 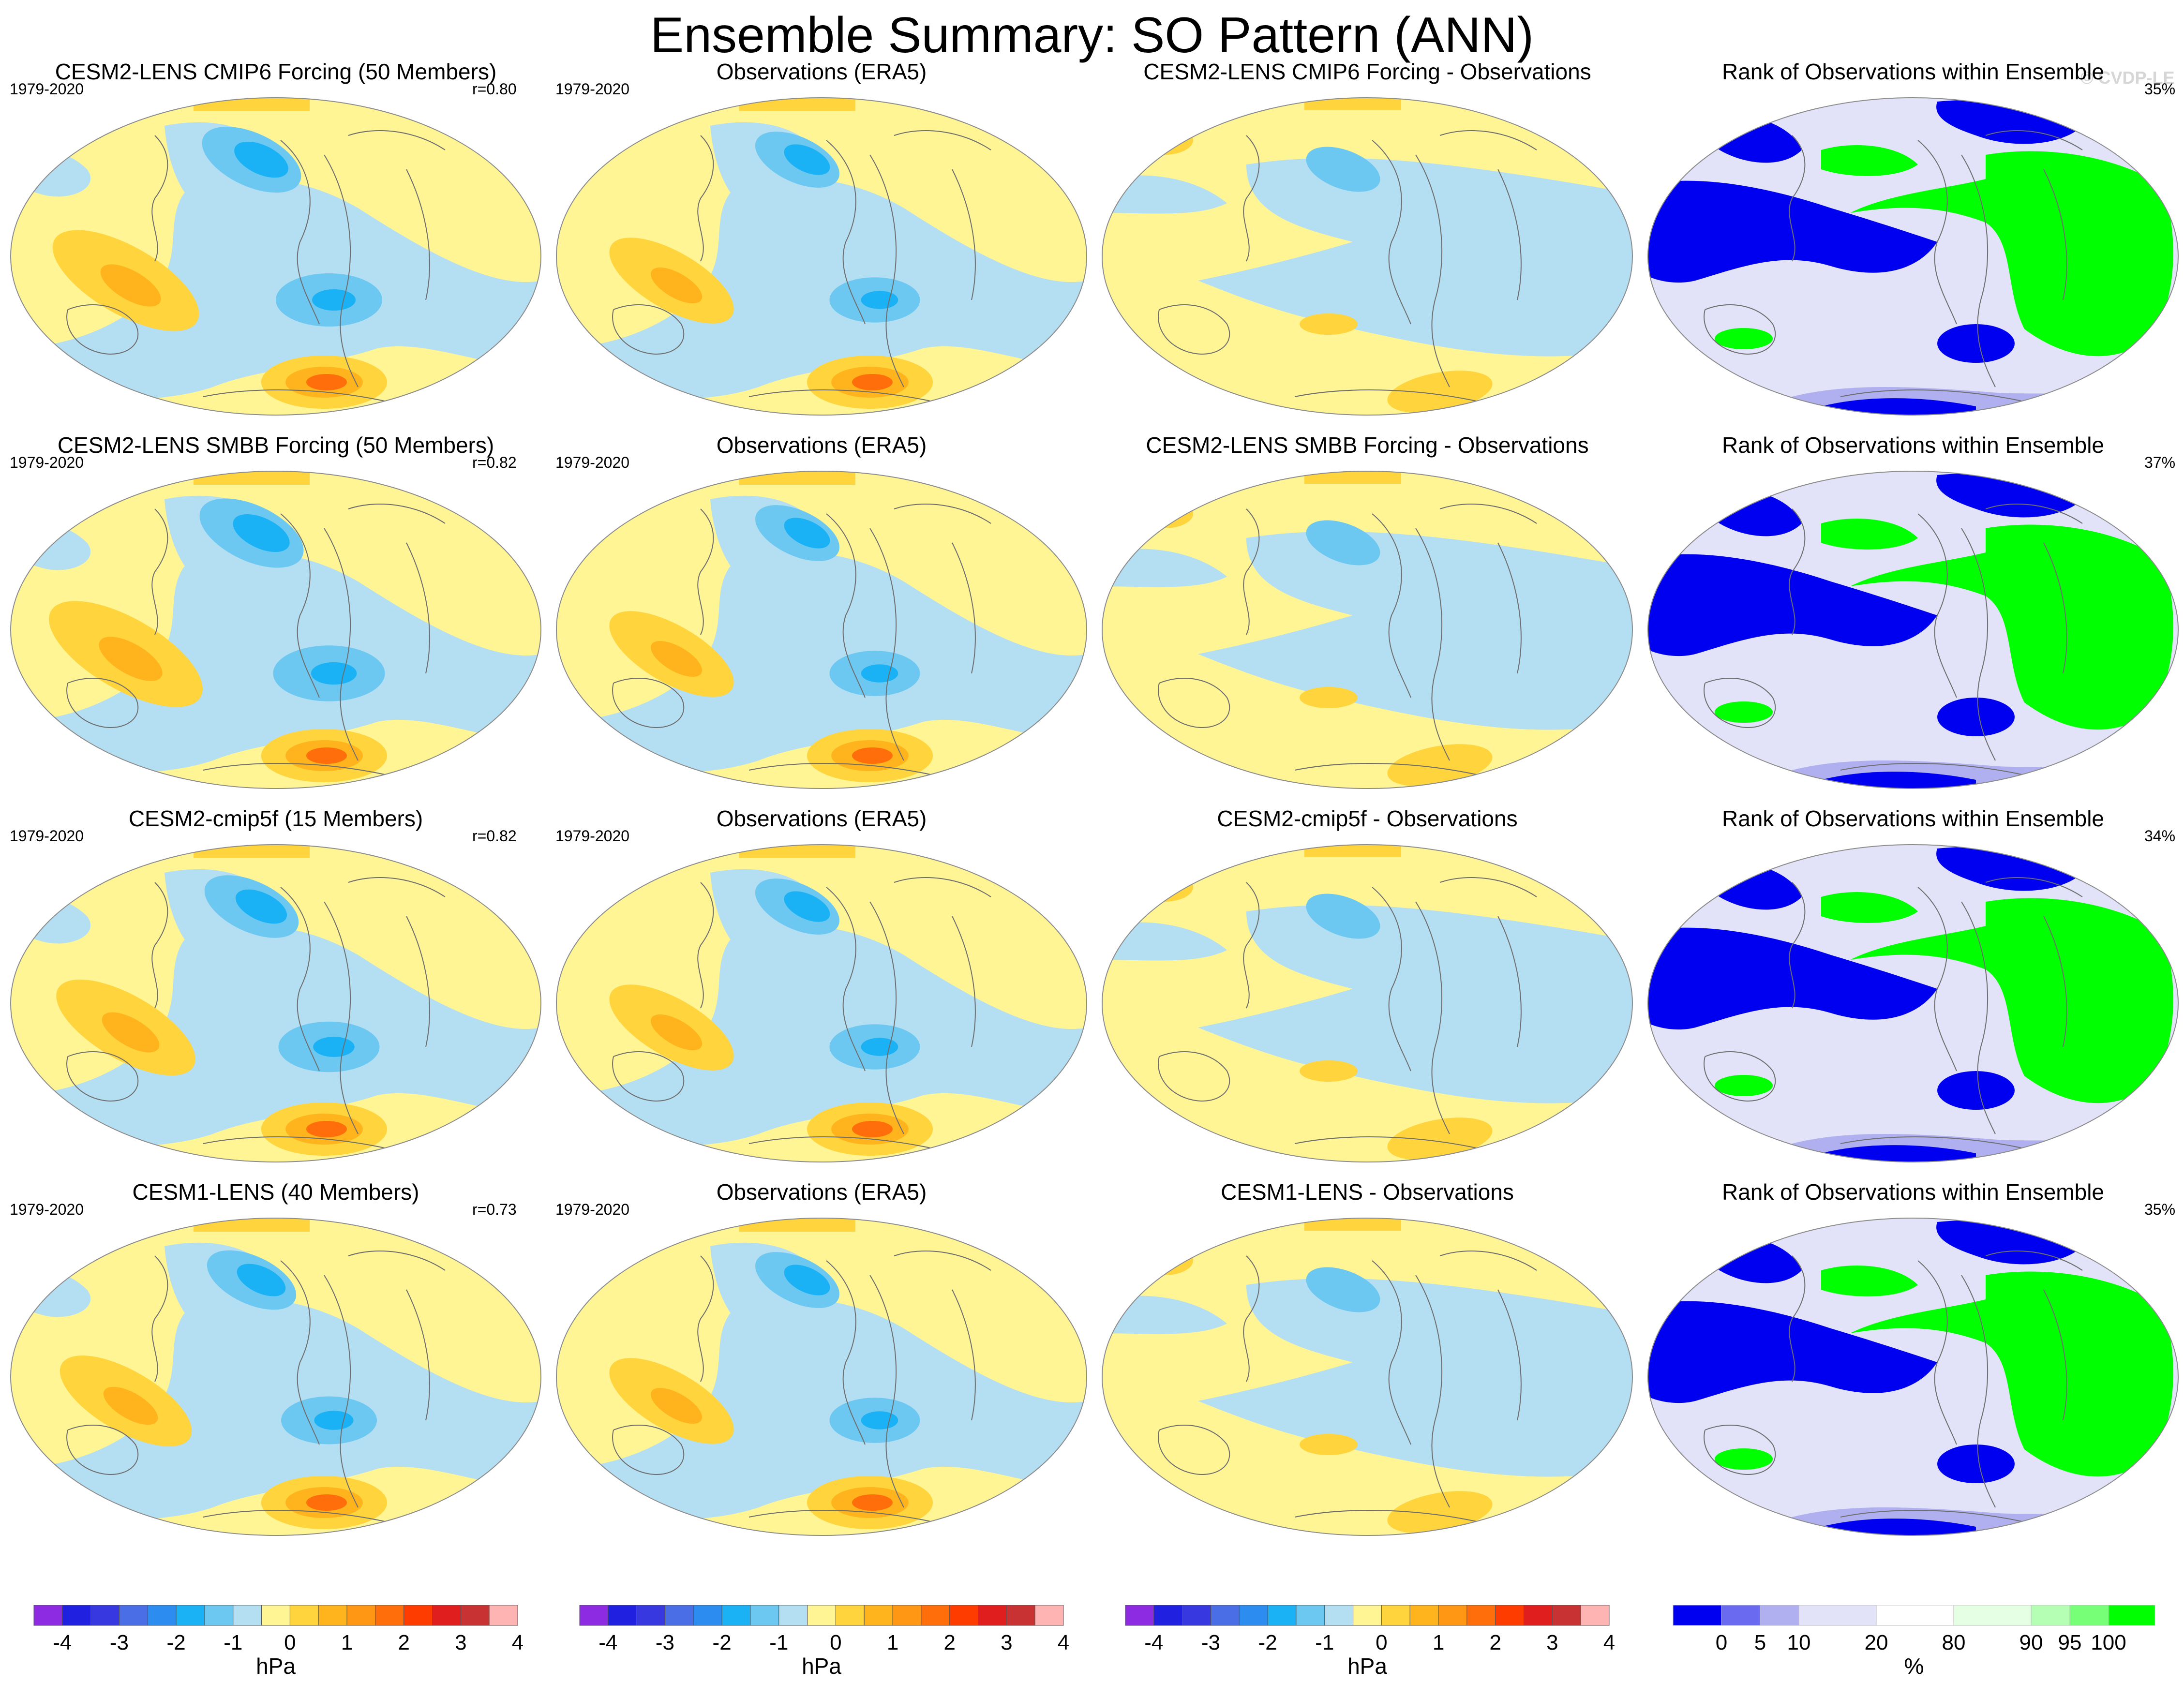 I want to click on obs-panel-title: Observations (ERA5), so click(x=821, y=445).